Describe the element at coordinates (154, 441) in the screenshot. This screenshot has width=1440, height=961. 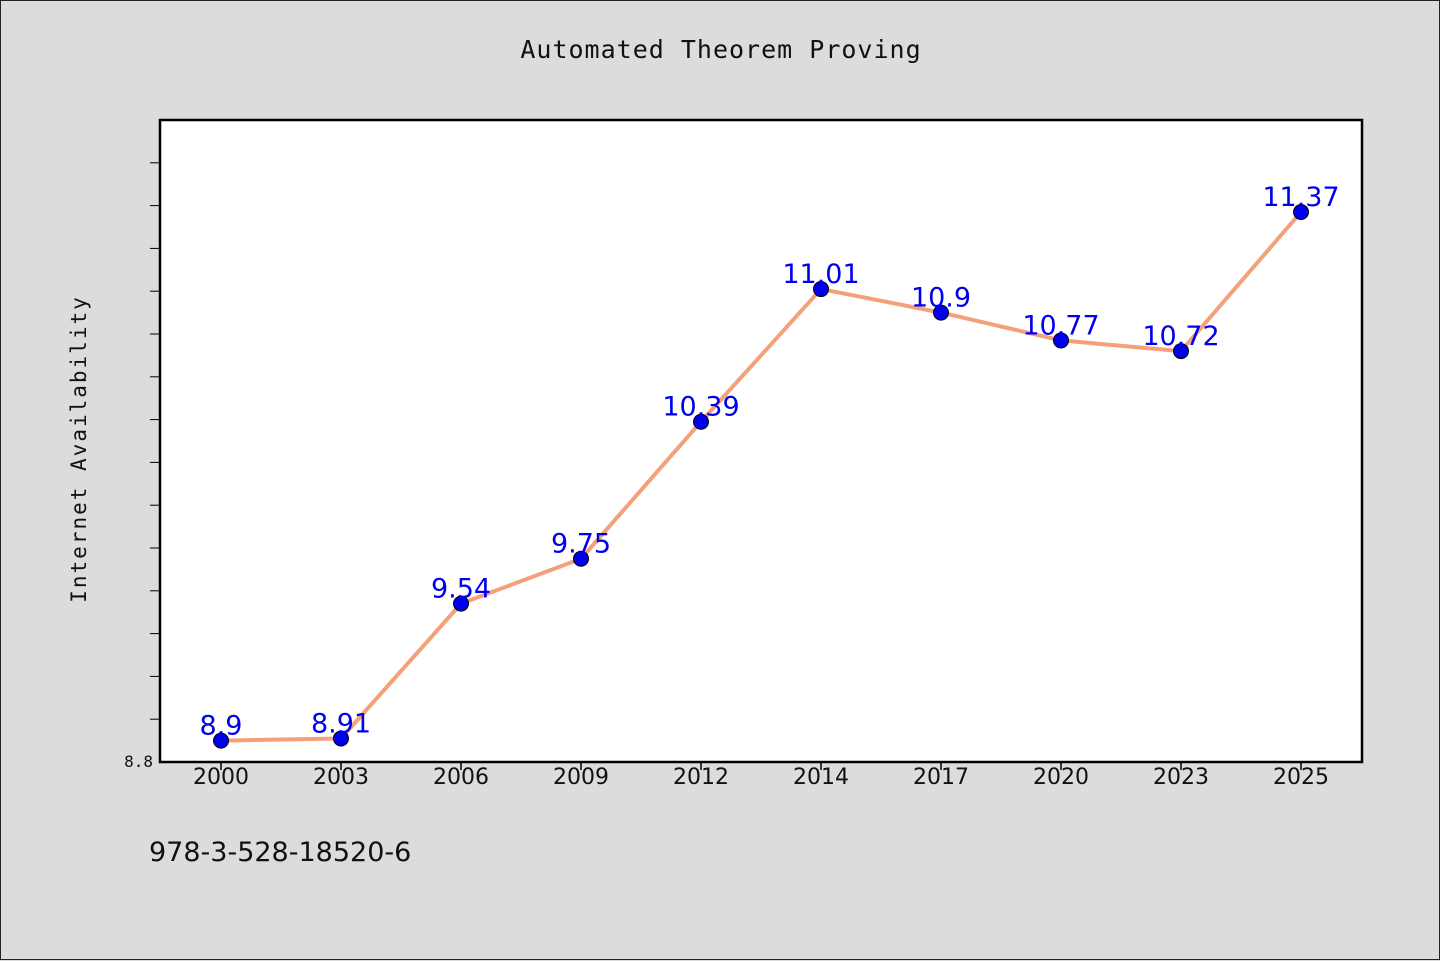
I see `y-minor-ticks` at that location.